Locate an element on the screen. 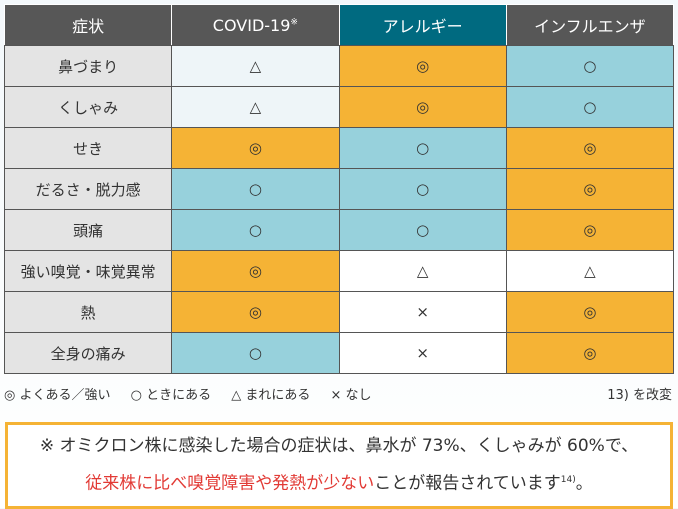 The image size is (678, 509). legend-item: ○ ときにある is located at coordinates (171, 395).